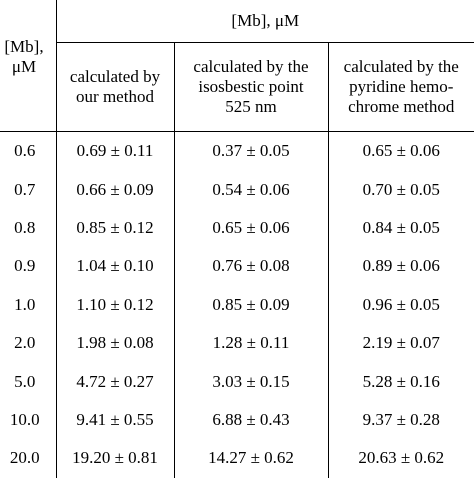 The image size is (474, 478). Describe the element at coordinates (401, 381) in the screenshot. I see `cell-pyridine: 5.28 ± 0.16` at that location.